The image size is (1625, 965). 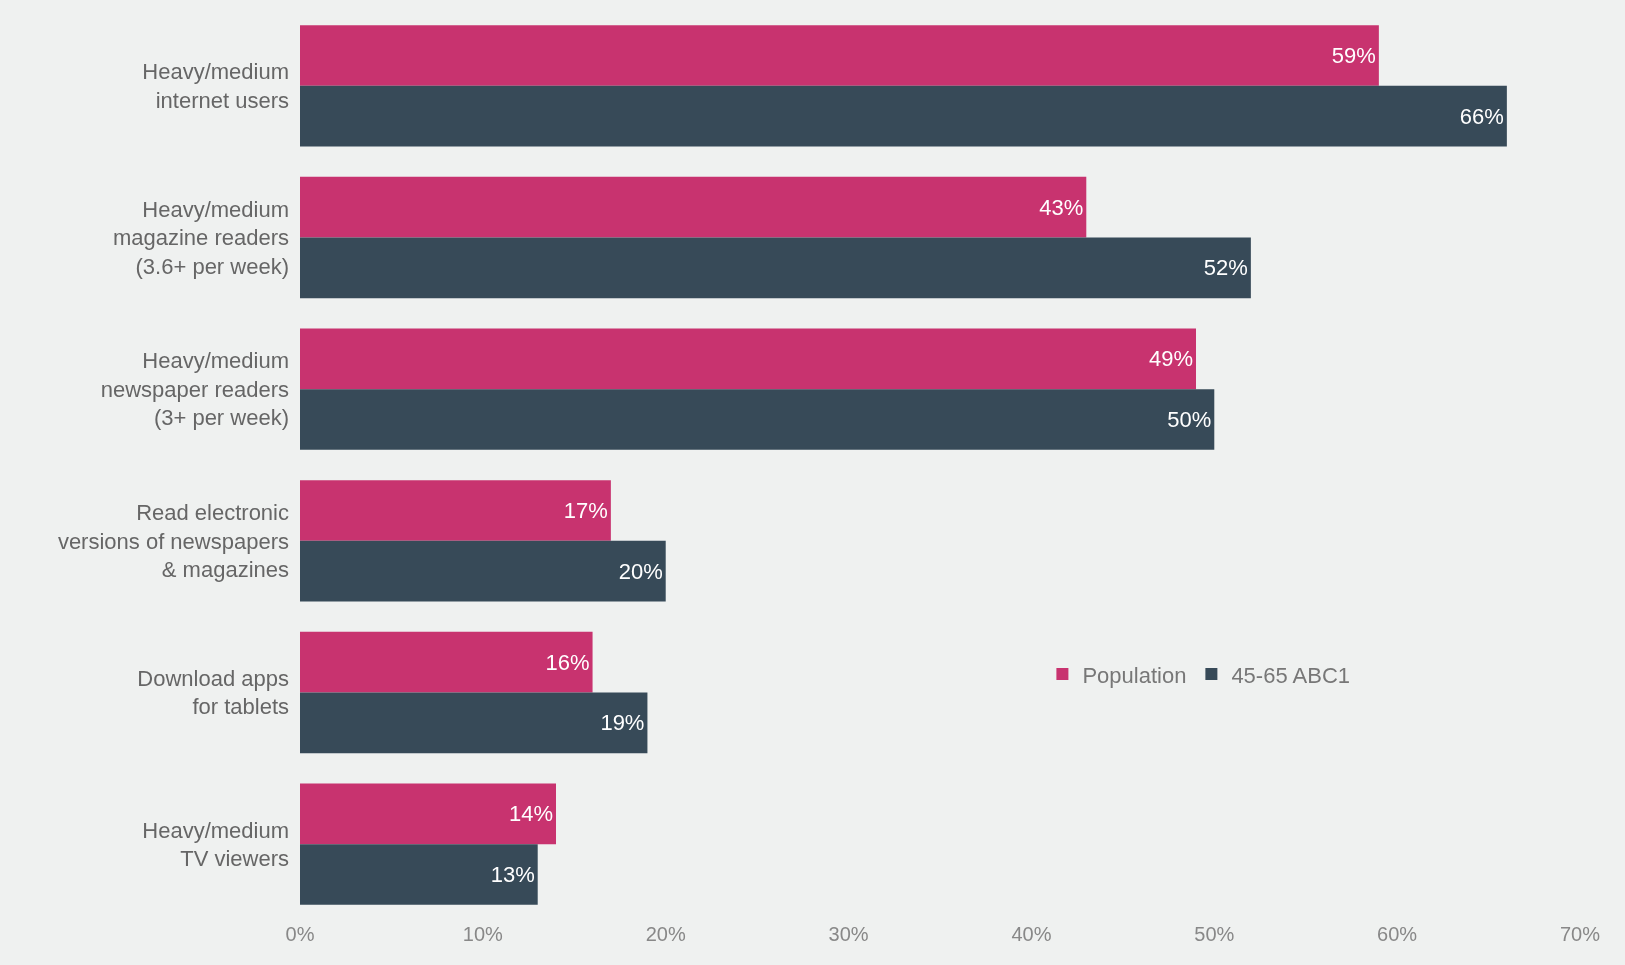 I want to click on y-tick-label: Heavy/medium newspaper readers (3+ per week), so click(x=194, y=389).